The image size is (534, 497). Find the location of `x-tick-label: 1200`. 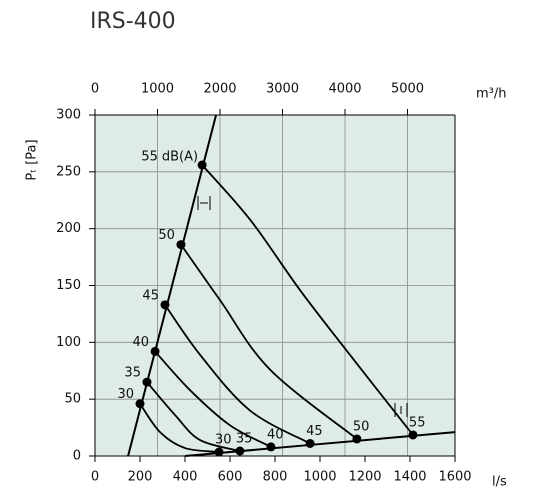

x-tick-label: 1200 is located at coordinates (364, 477).